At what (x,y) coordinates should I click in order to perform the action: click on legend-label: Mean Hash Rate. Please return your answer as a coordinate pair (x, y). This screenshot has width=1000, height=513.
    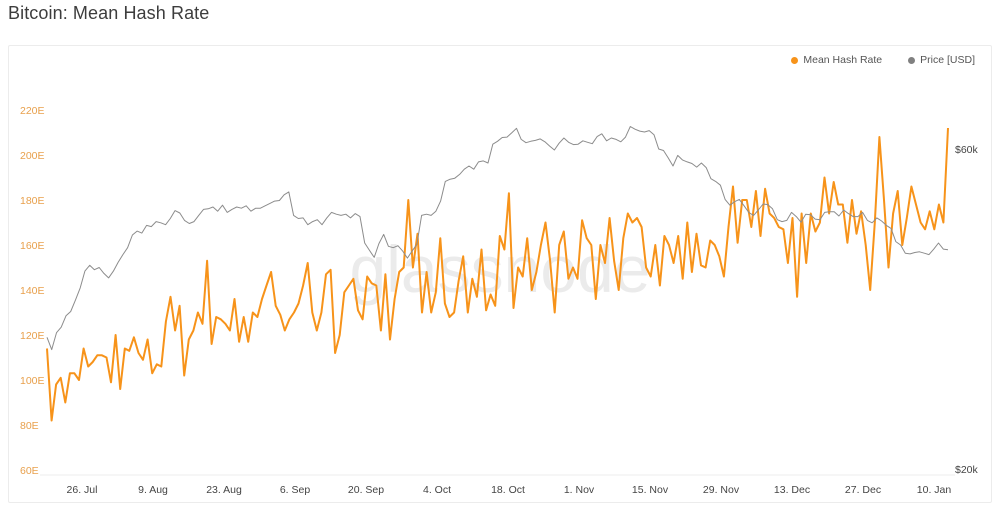
    Looking at the image, I should click on (843, 60).